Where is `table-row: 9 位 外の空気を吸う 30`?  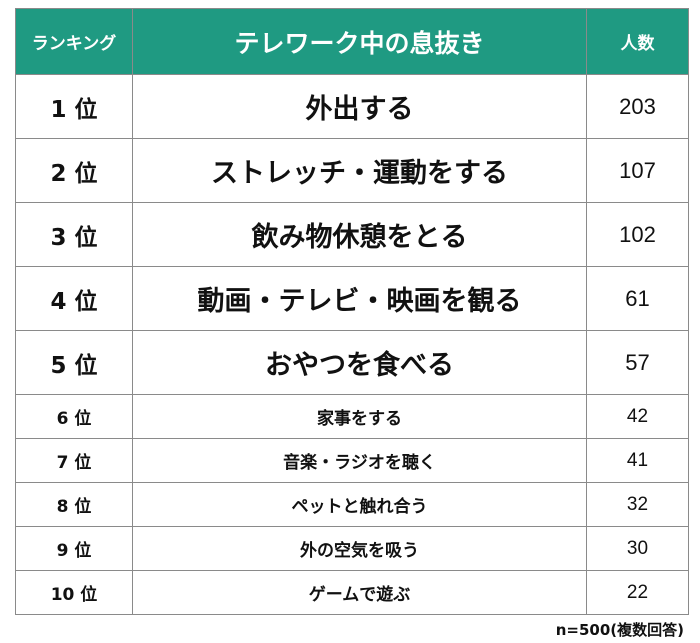
table-row: 9 位 外の空気を吸う 30 is located at coordinates (352, 548).